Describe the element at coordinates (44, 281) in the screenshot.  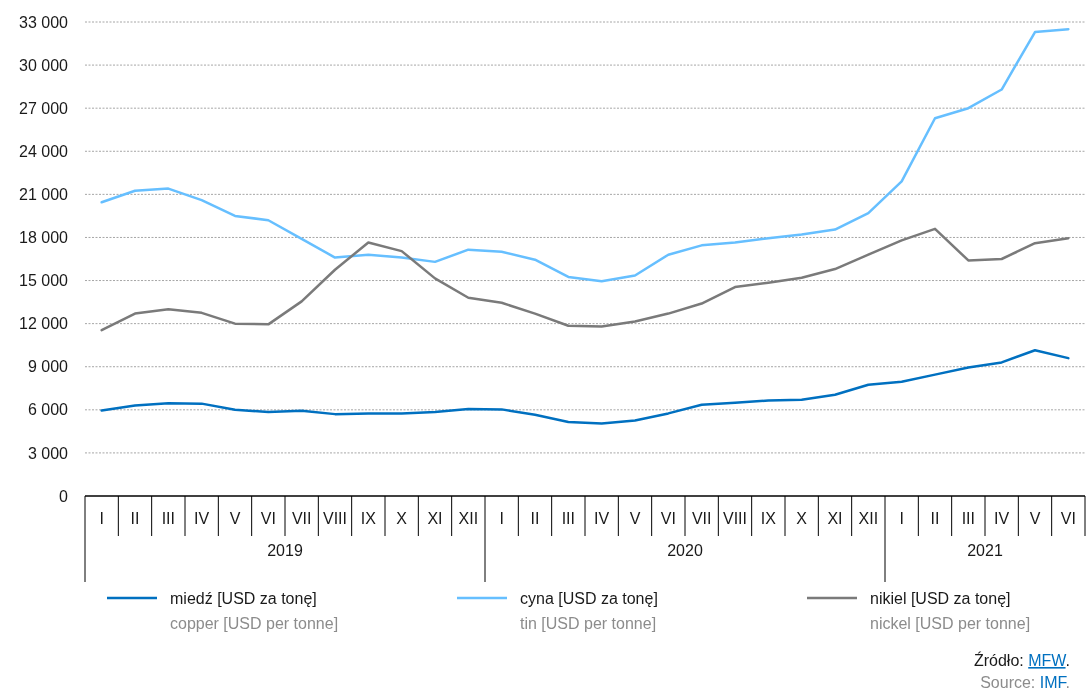
I see `y-tick-label: 15 000` at that location.